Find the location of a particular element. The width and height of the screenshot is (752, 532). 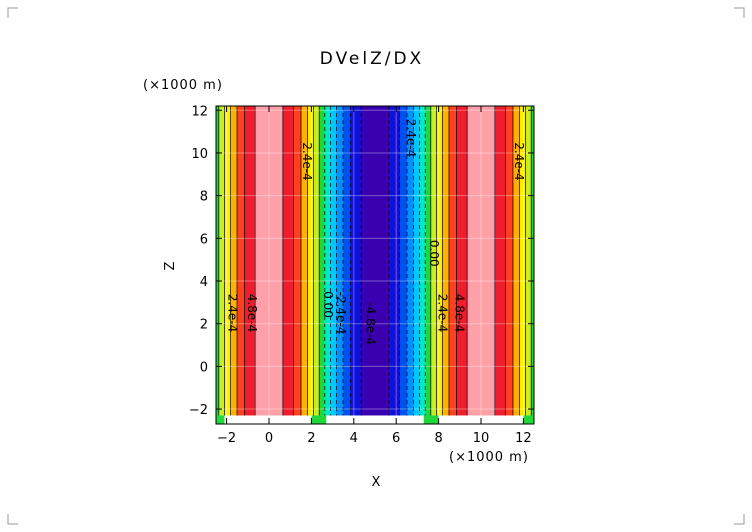

contour-label: 2.4e-4 is located at coordinates (411, 138).